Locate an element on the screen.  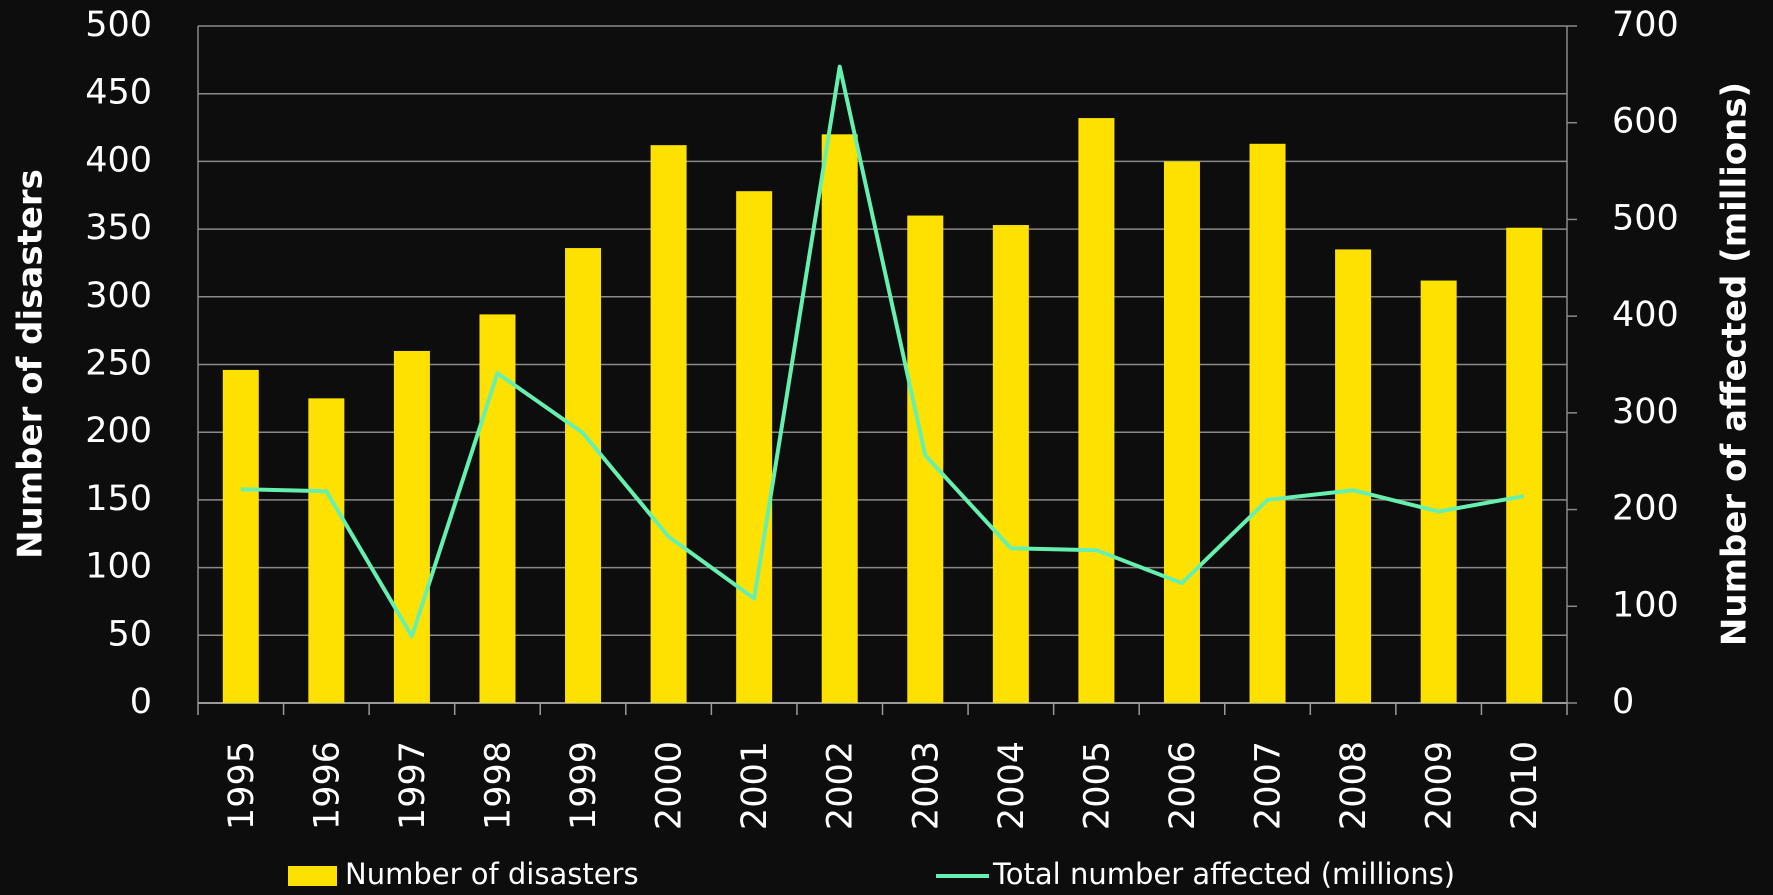
y2-tick-label: 200 is located at coordinates (1645, 509).